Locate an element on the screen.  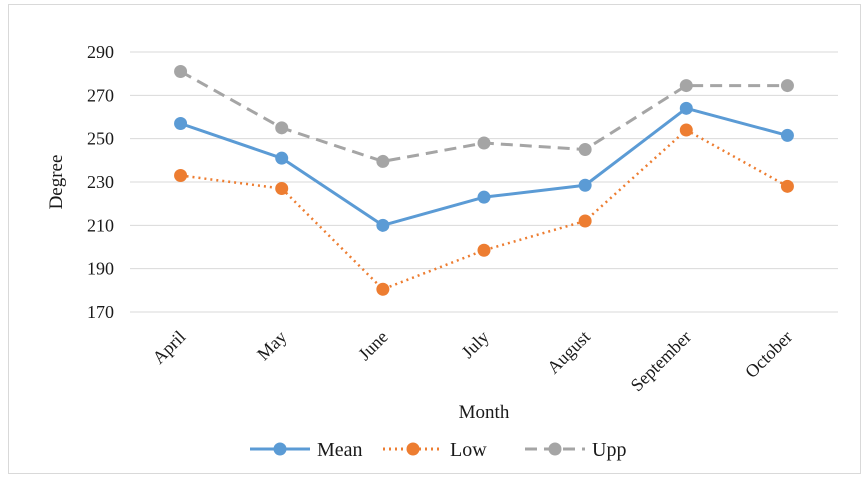
x-tick-label: May is located at coordinates (271, 345).